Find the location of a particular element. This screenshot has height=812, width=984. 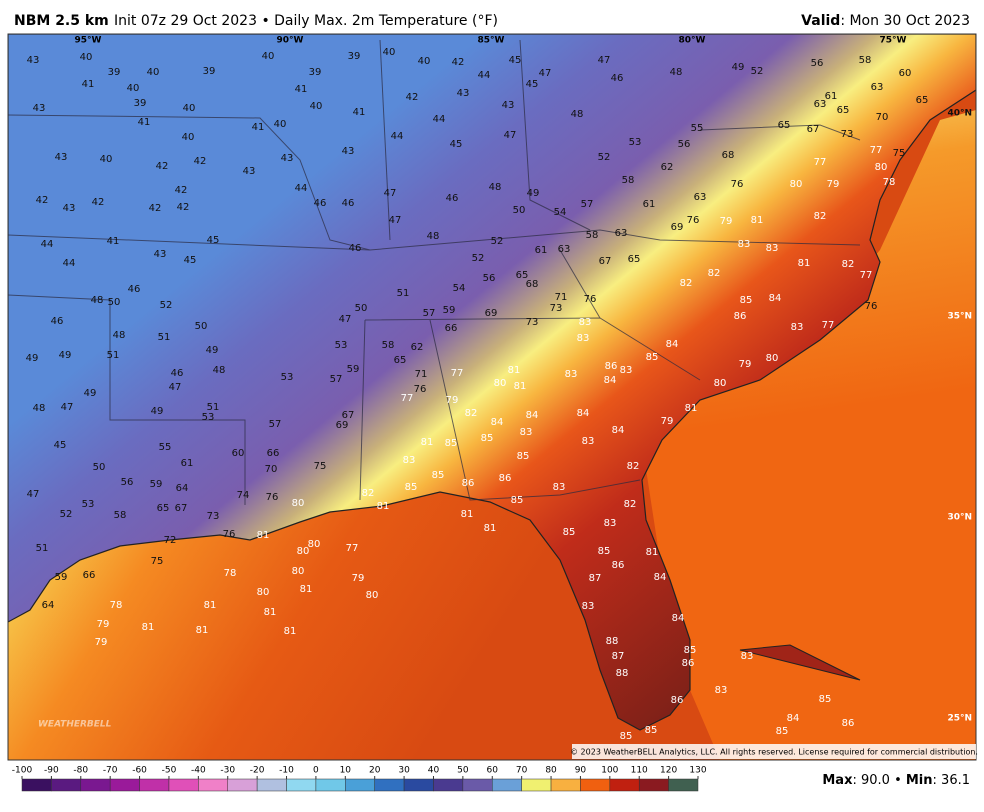

station-value: 63 is located at coordinates (564, 249).